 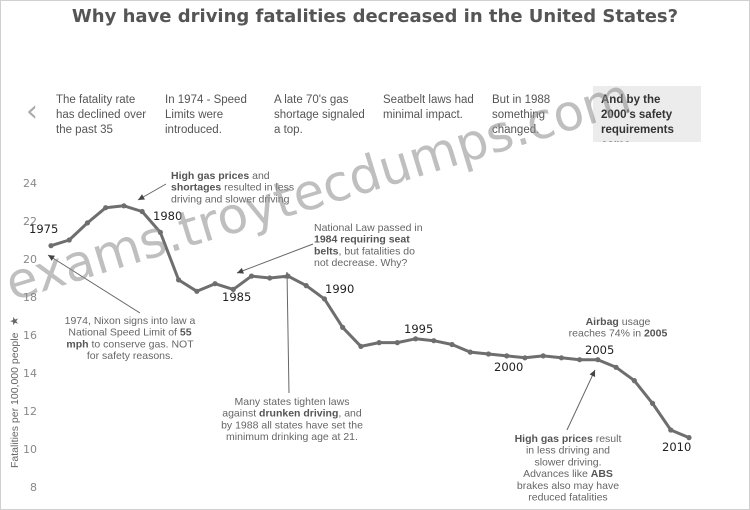 I want to click on story-step-4: Seatbelt laws had minimal impact., so click(x=429, y=114).